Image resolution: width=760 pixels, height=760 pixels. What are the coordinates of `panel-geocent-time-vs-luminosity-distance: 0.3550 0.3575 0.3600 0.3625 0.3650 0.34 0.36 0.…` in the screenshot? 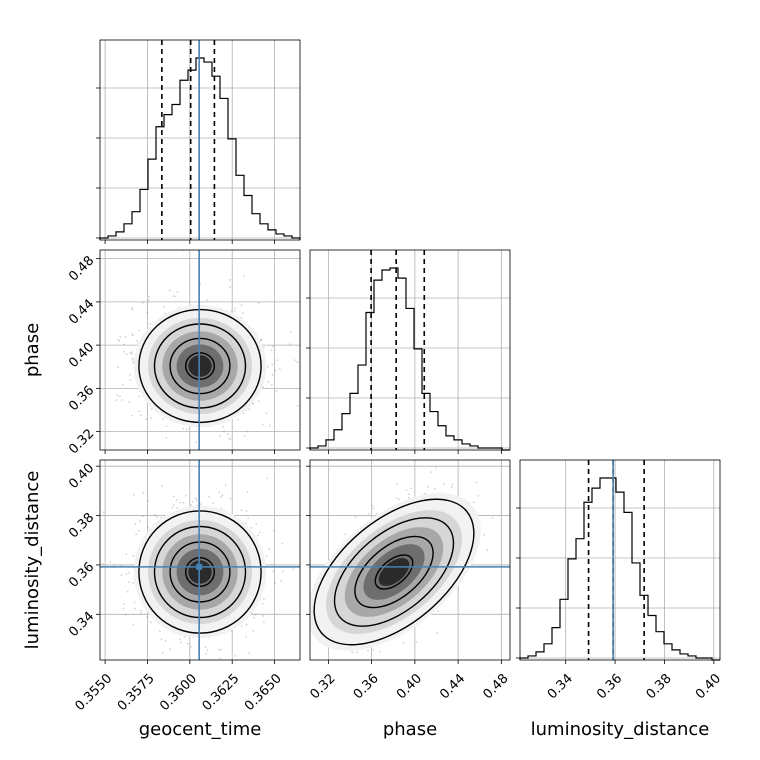 It's located at (183, 586).